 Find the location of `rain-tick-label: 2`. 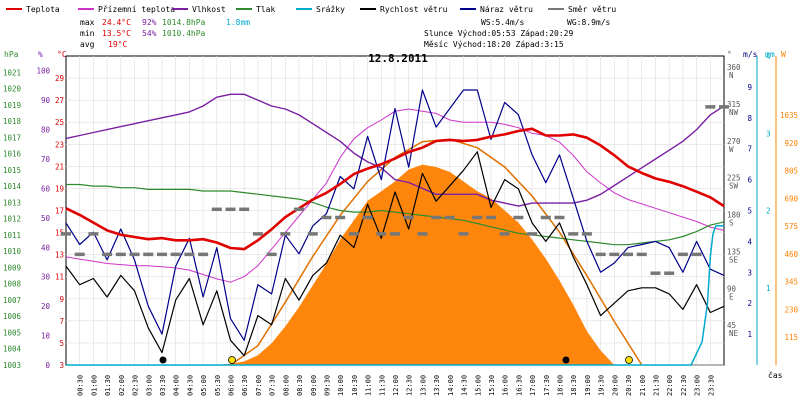

rain-tick-label: 2 is located at coordinates (768, 211).